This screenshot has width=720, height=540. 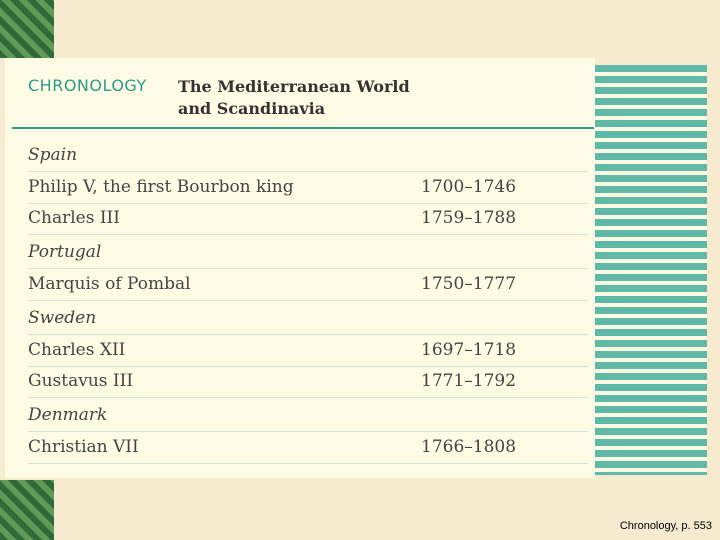 I want to click on section-name: Denmark, so click(x=68, y=415).